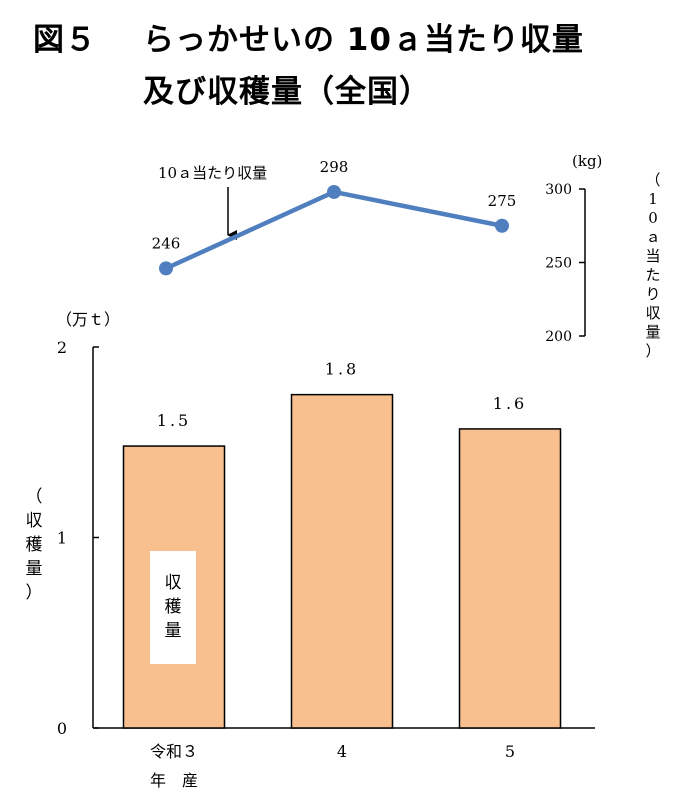 This screenshot has height=794, width=673. What do you see at coordinates (287, 92) in the screenshot?
I see `figure-title-line-2: 及び収穫量（全国）` at bounding box center [287, 92].